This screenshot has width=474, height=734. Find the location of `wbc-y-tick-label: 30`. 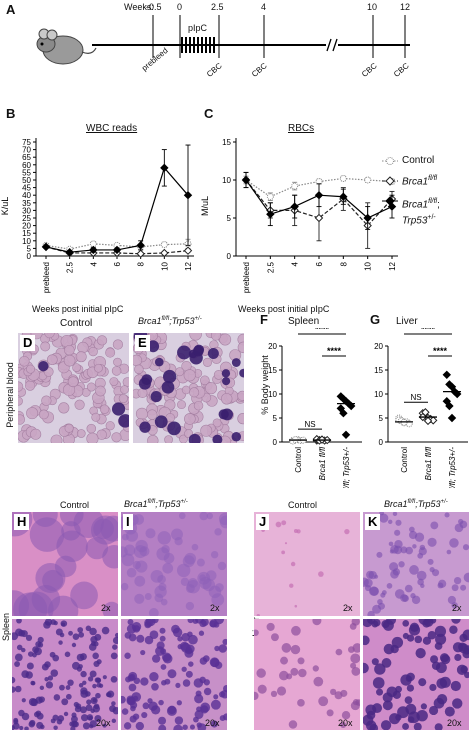

wbc-y-tick-label: 30 is located at coordinates (26, 210).